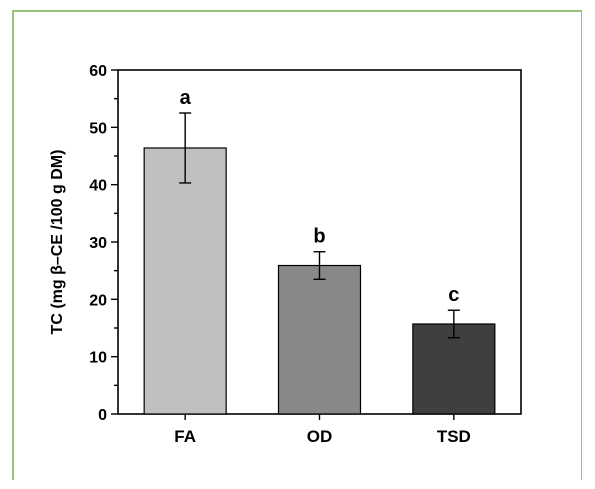 The height and width of the screenshot is (489, 595). Describe the element at coordinates (98, 186) in the screenshot. I see `y-tick-label: 40` at that location.